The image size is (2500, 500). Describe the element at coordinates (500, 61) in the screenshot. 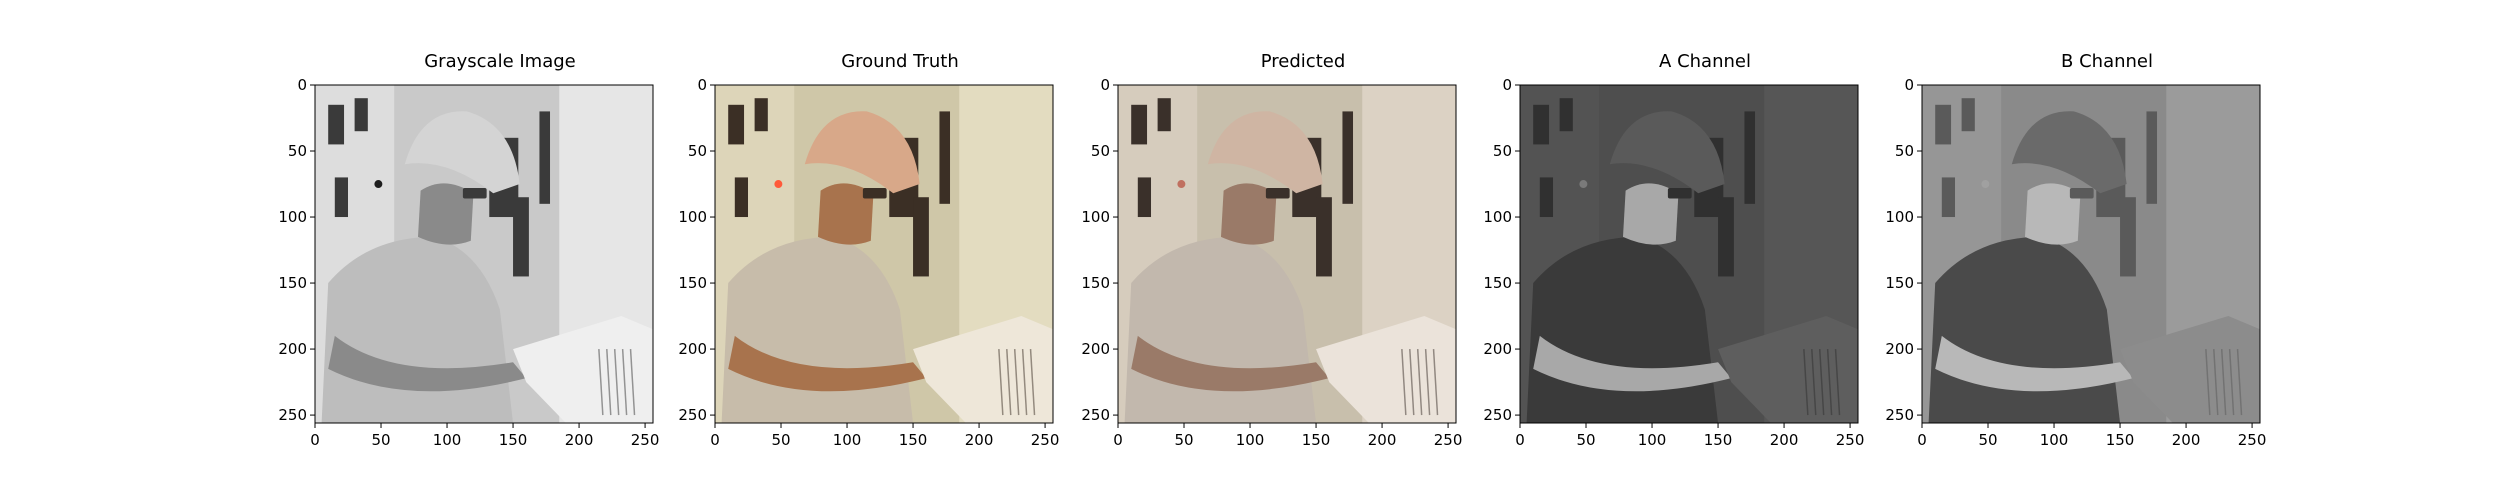

I see `panel-title: Grayscale Image` at that location.